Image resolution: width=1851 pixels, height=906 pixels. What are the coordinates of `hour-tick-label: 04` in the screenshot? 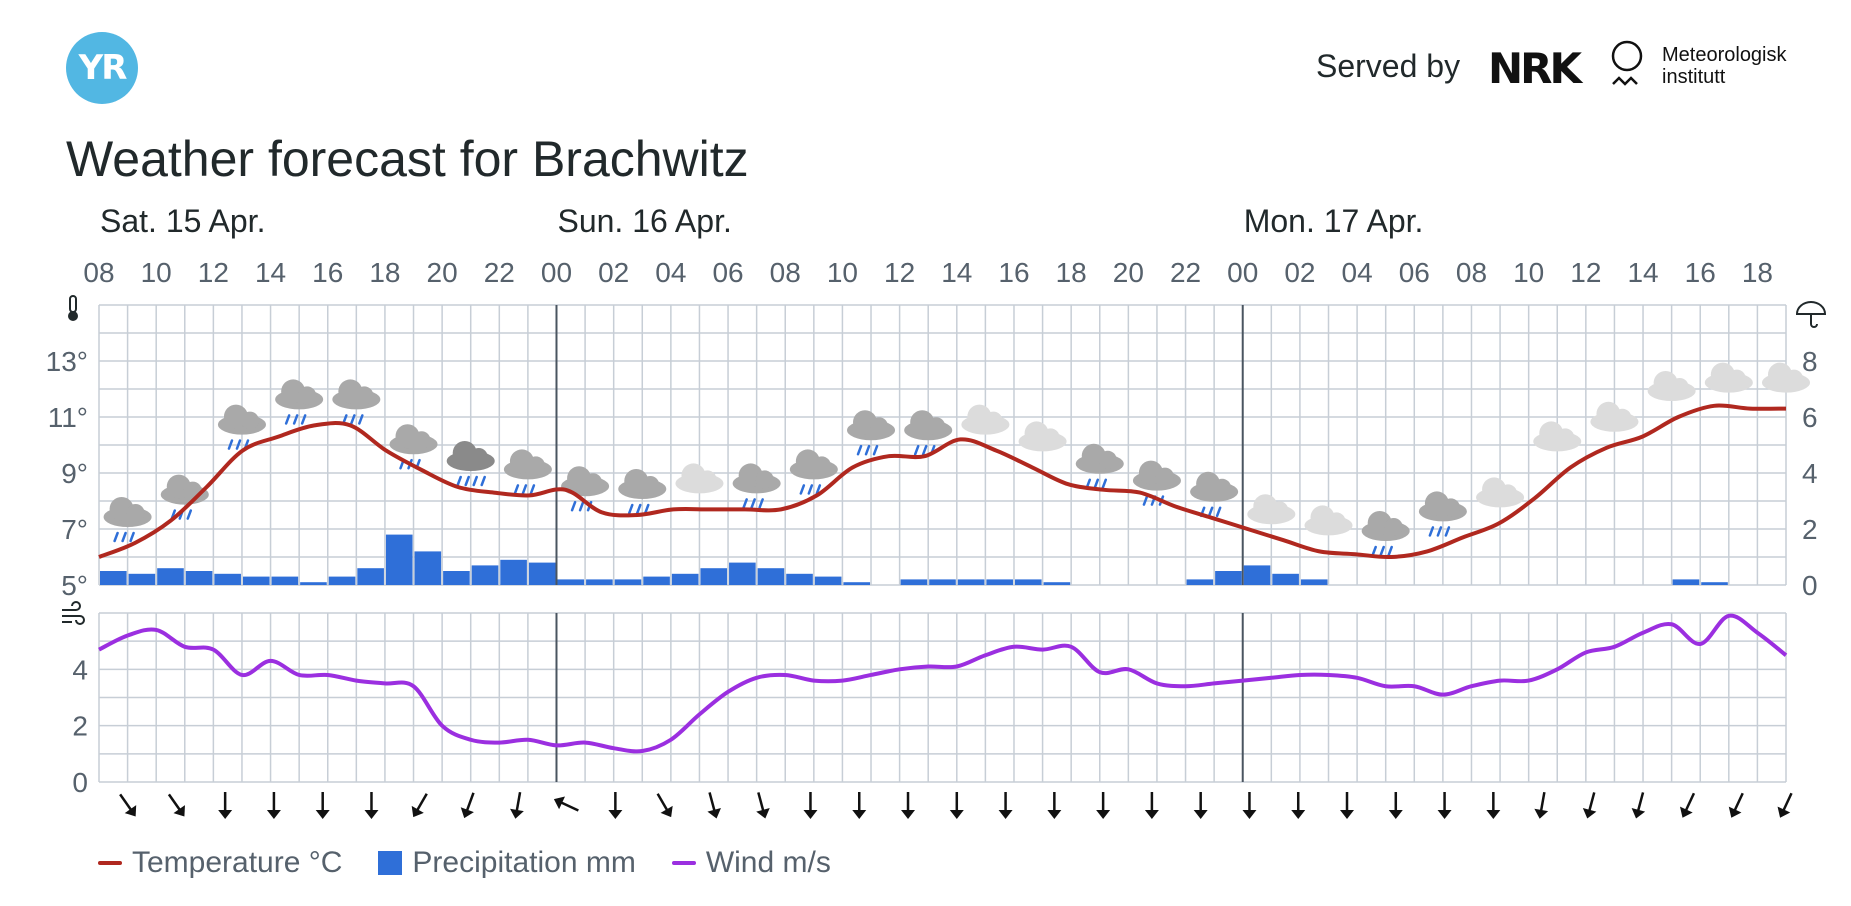 It's located at (1357, 272).